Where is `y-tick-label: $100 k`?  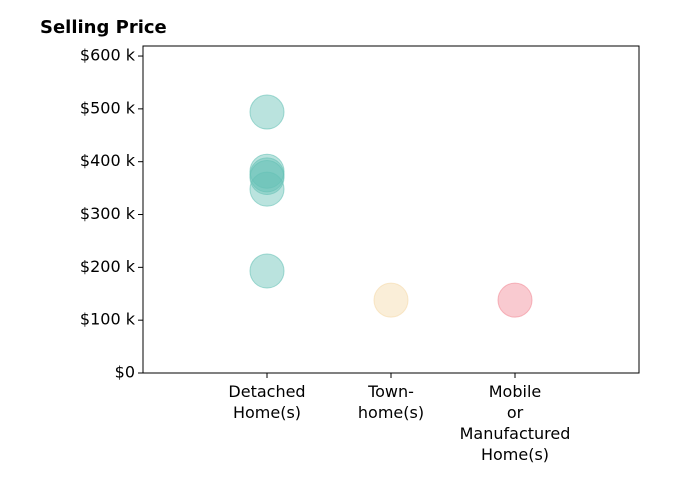
y-tick-label: $100 k is located at coordinates (108, 319).